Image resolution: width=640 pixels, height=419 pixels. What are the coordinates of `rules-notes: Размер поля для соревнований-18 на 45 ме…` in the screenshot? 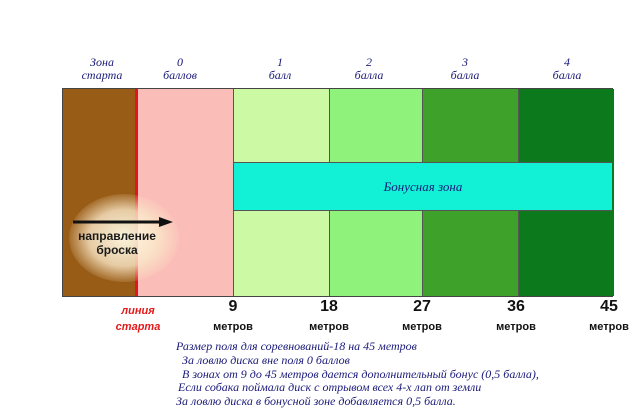 It's located at (402, 374).